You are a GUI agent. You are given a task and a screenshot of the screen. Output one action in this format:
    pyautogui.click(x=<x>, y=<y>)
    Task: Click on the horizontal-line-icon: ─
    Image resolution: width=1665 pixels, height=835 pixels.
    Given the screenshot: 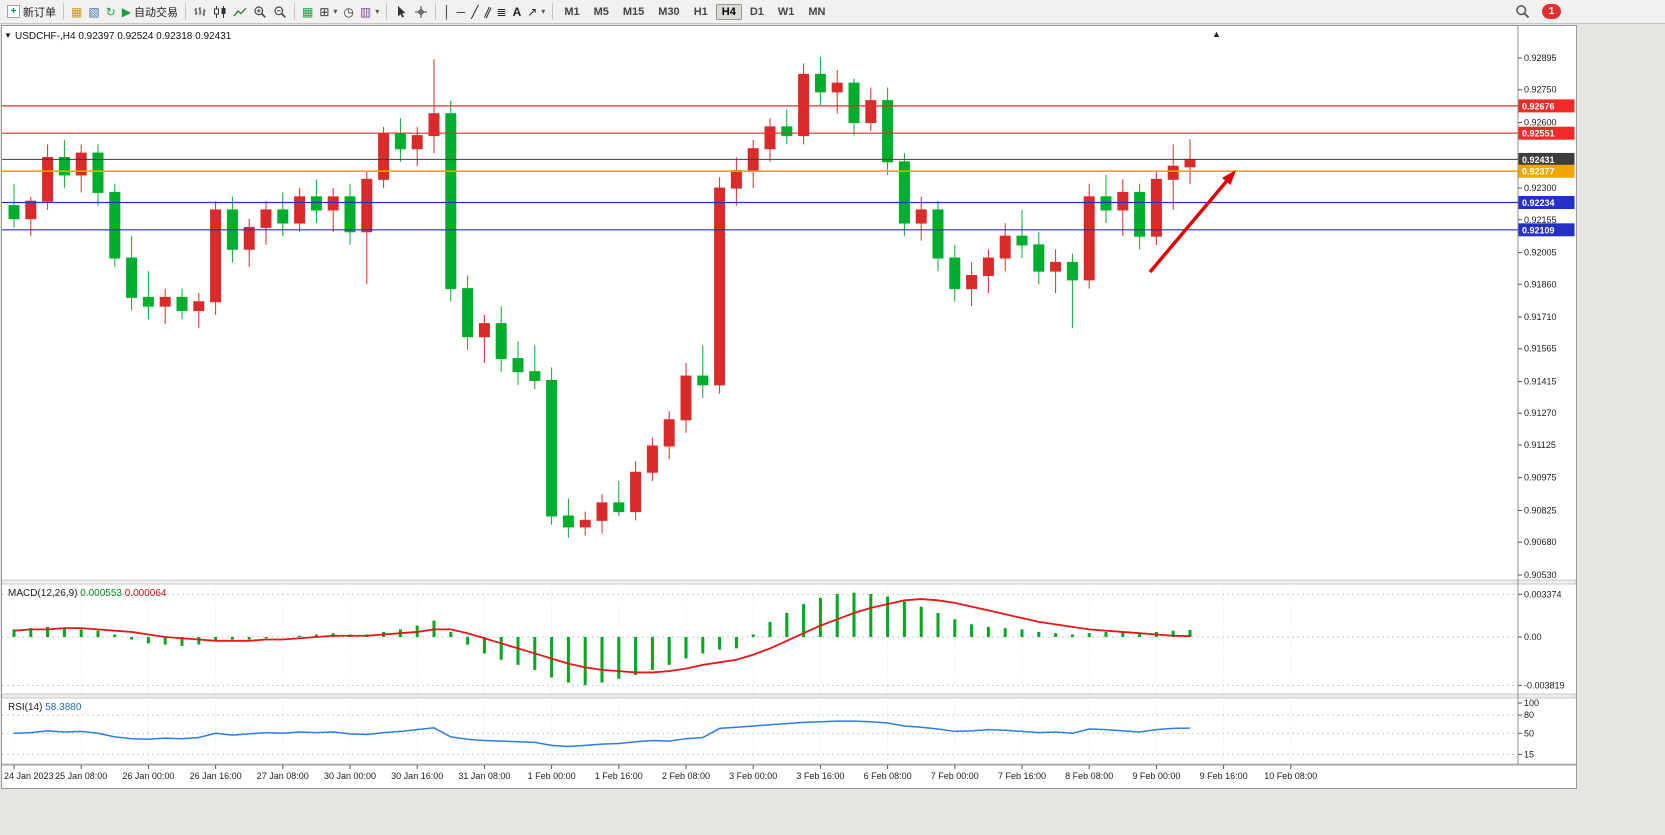 What is the action you would take?
    pyautogui.click(x=461, y=11)
    